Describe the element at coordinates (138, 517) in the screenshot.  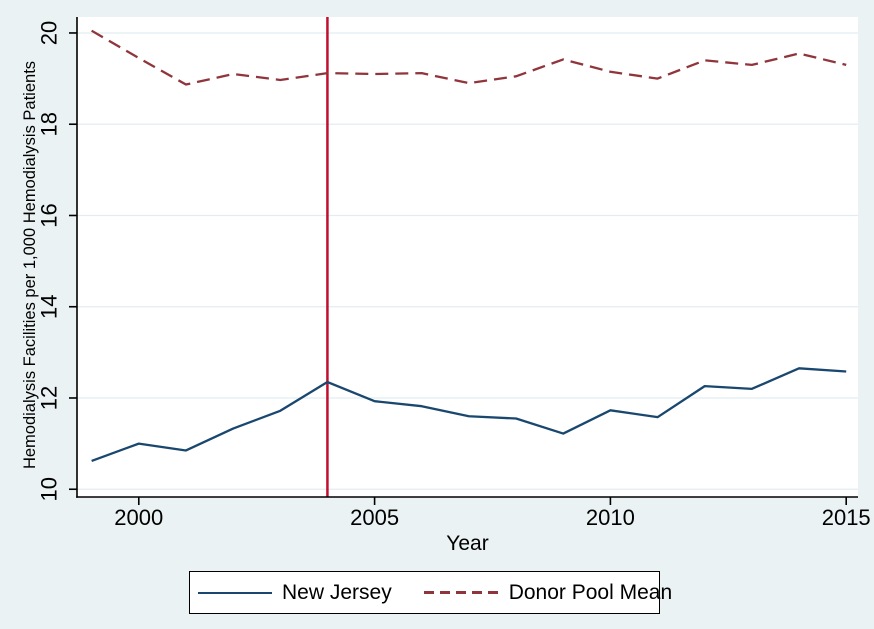
I see `x-tick-label-2000: 2000` at that location.